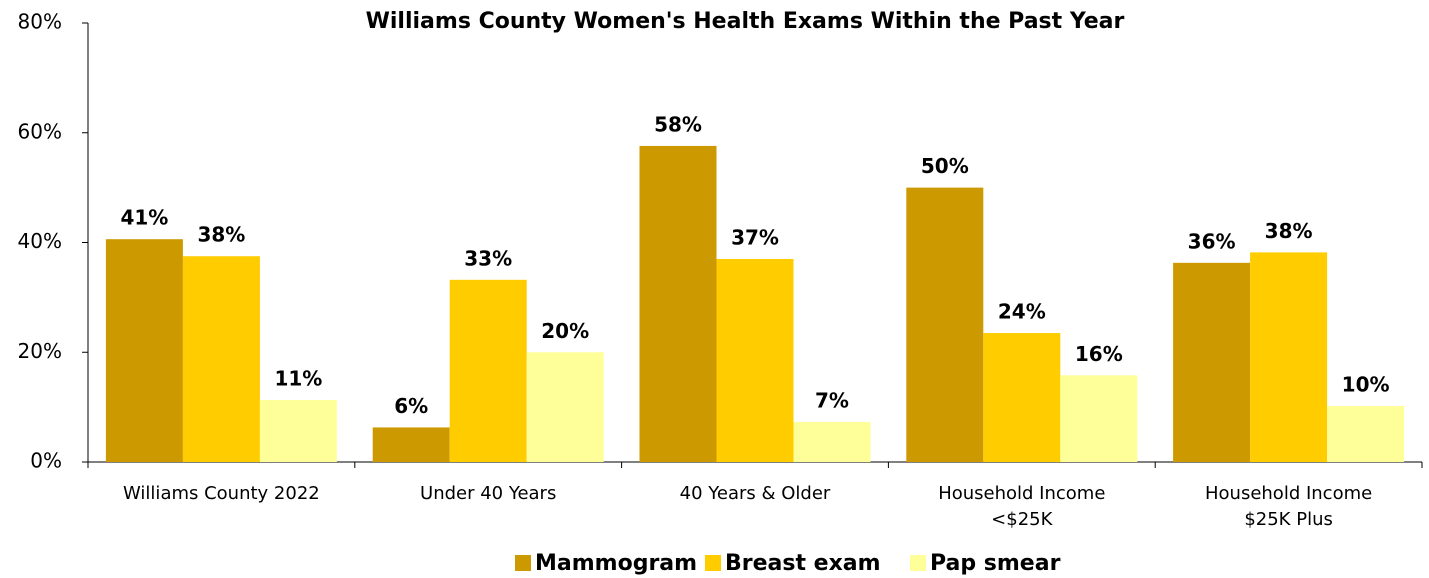 This screenshot has height=578, width=1429. Describe the element at coordinates (488, 493) in the screenshot. I see `x-tick-label: Under 40 Years` at that location.